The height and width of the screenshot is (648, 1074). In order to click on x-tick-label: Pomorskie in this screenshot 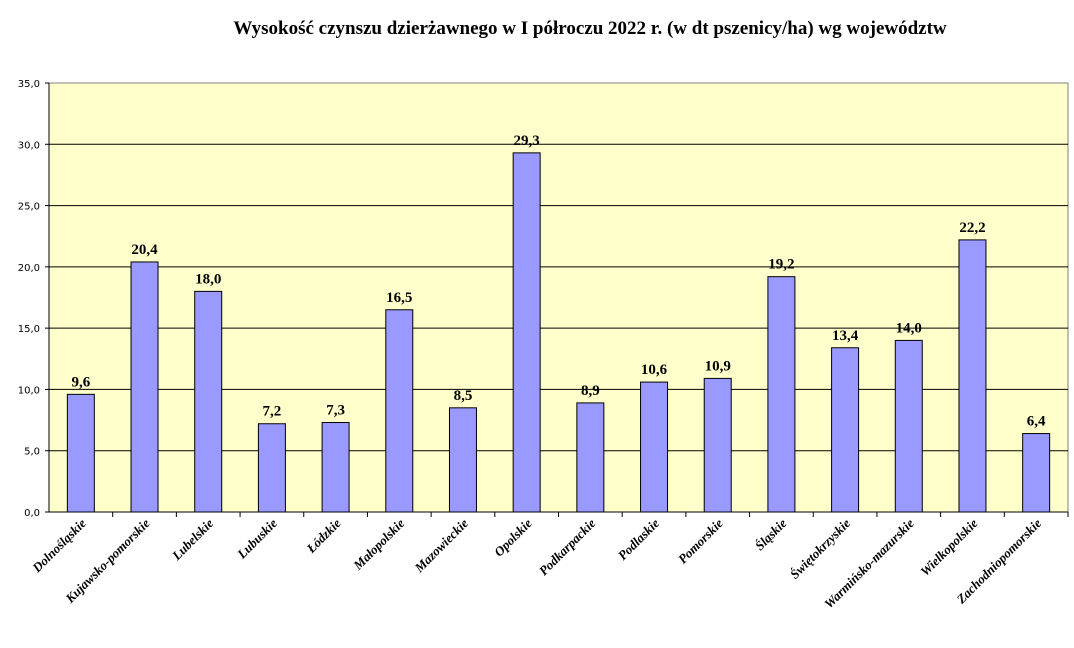, I will do `click(700, 540)`.